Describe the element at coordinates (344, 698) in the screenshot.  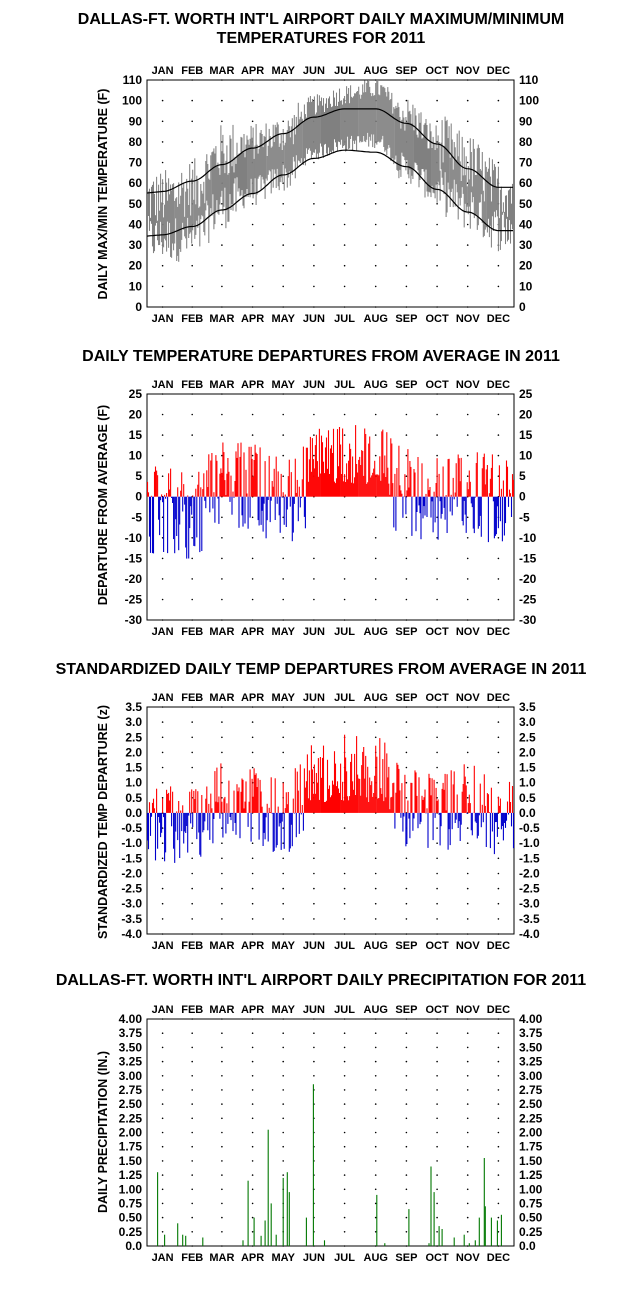
I see `x-tick-label: JUL` at that location.